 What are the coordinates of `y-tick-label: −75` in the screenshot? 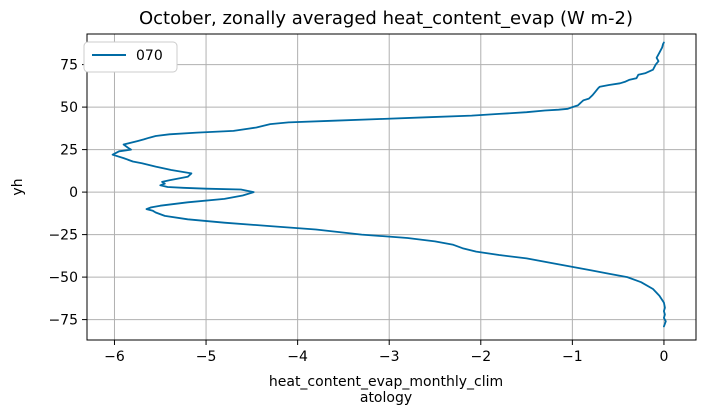 It's located at (63, 321).